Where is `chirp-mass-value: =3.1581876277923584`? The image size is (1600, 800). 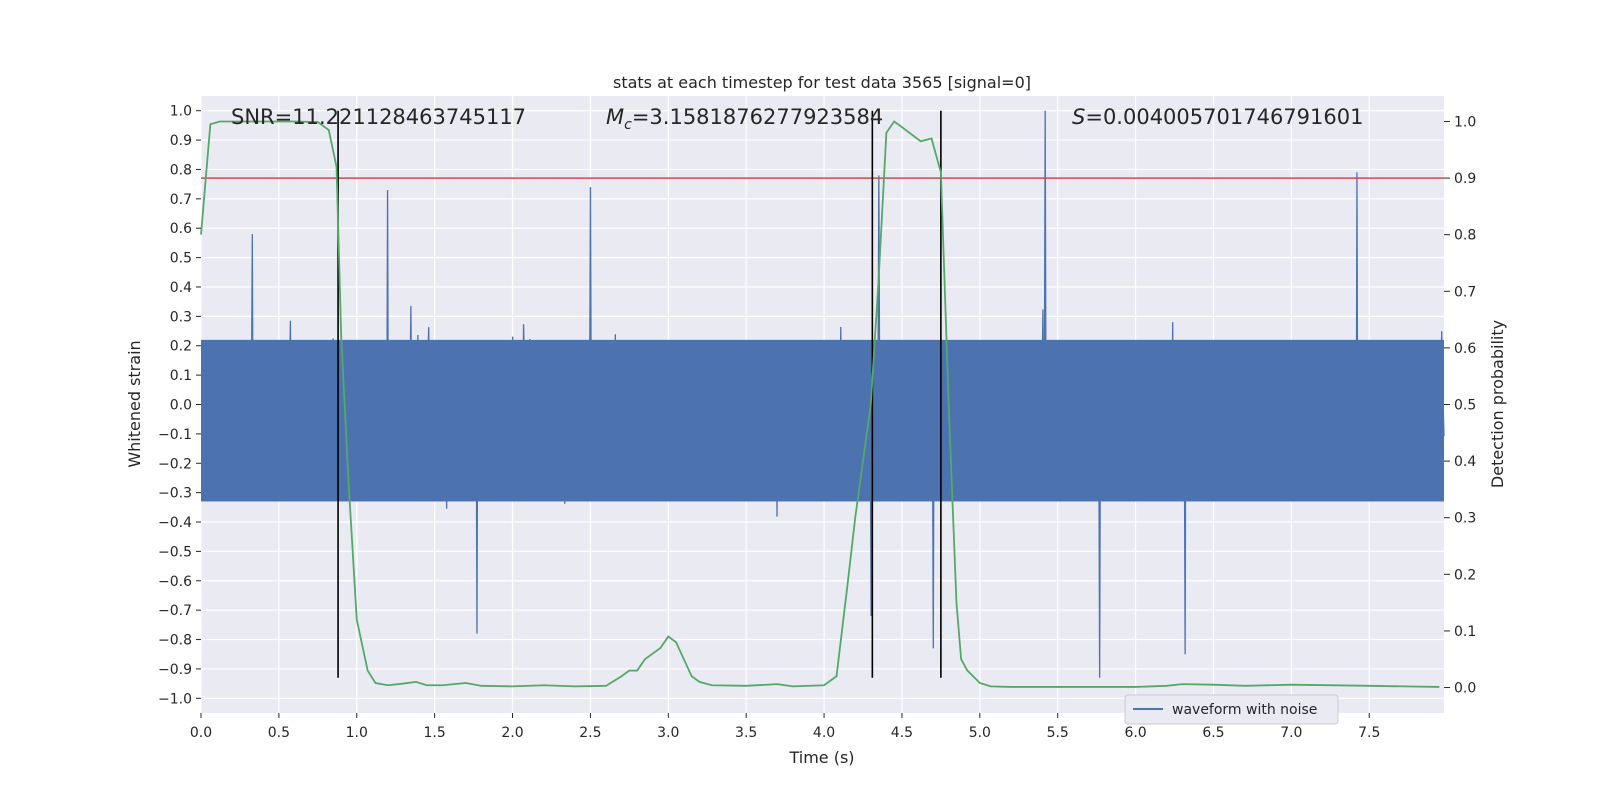
chirp-mass-value: =3.1581876277923584 is located at coordinates (757, 117).